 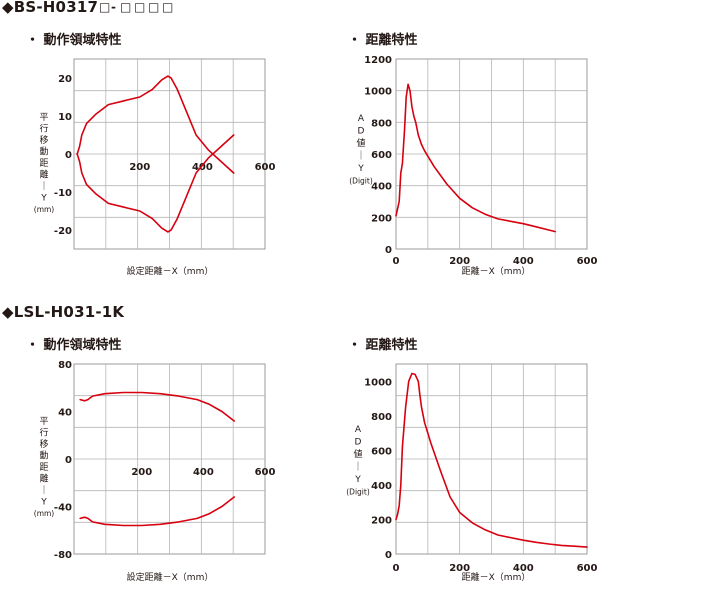 What do you see at coordinates (496, 271) in the screenshot?
I see `x-axis-label: 距離－X（mm）` at bounding box center [496, 271].